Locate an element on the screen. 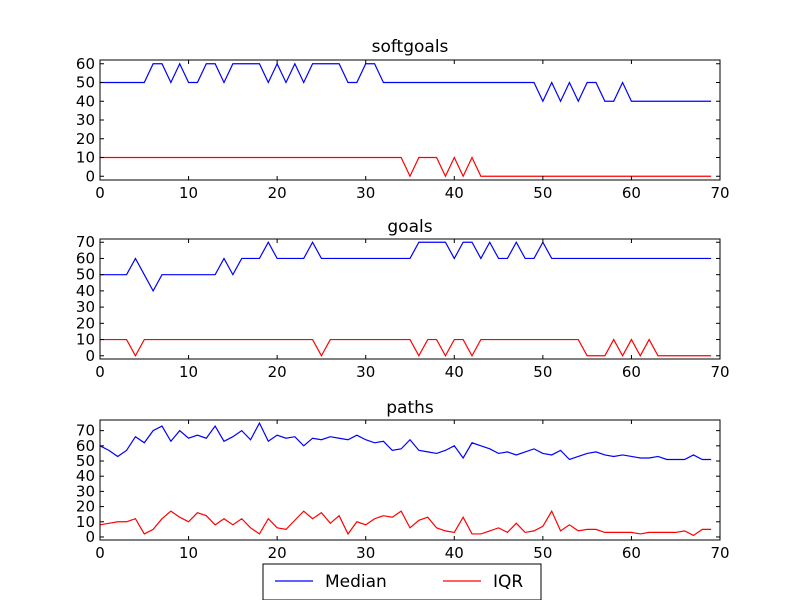  legend-box is located at coordinates (402, 581).